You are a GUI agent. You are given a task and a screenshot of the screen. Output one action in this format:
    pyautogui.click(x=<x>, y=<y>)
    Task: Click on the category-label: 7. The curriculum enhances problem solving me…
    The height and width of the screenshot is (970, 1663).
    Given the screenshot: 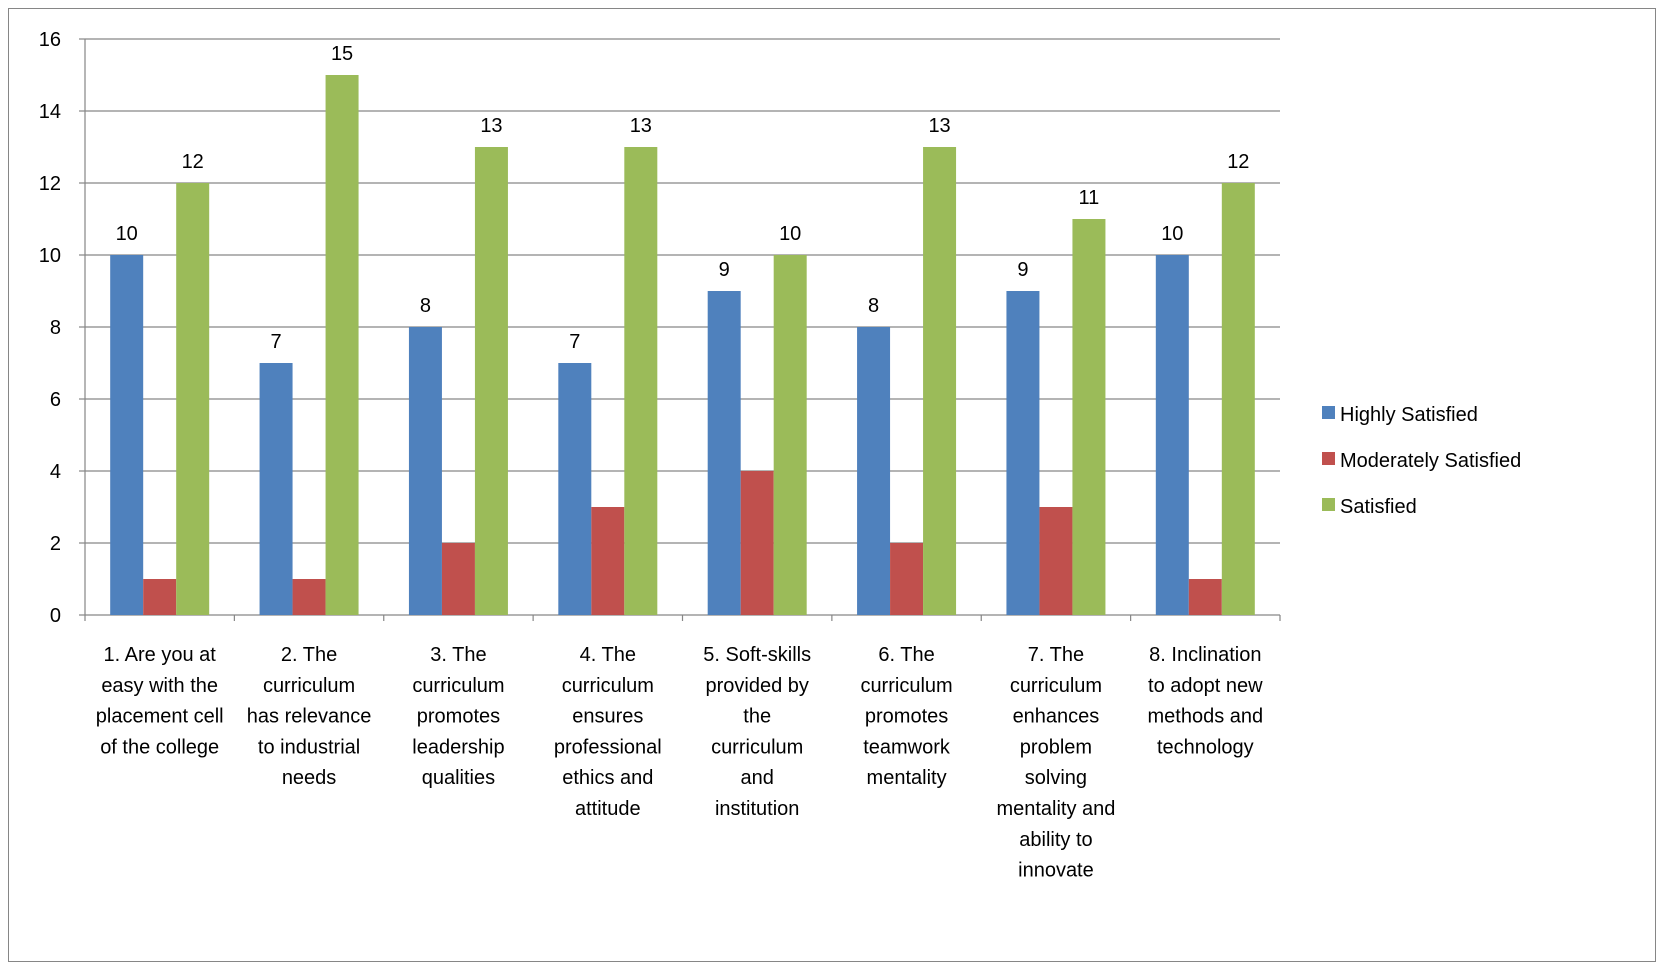 What is the action you would take?
    pyautogui.click(x=1055, y=763)
    